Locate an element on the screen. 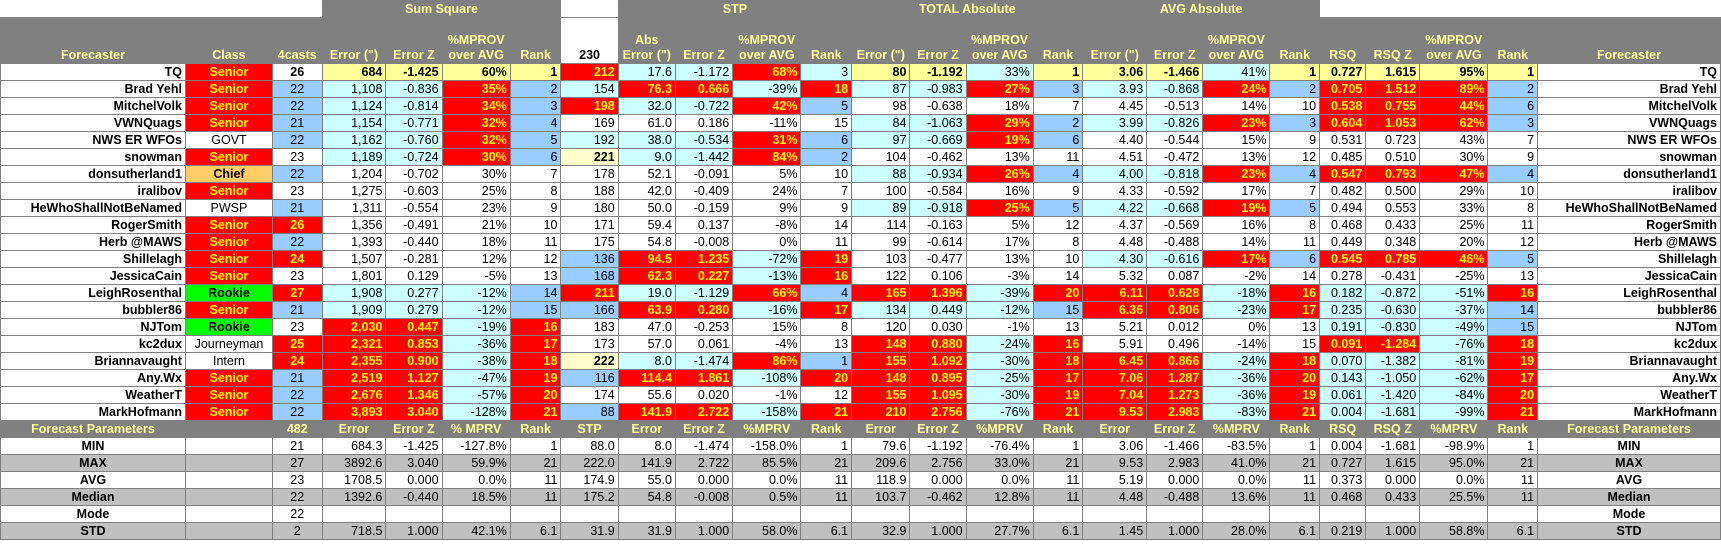  cell-ss-error-z: -0.281 is located at coordinates (414, 259).